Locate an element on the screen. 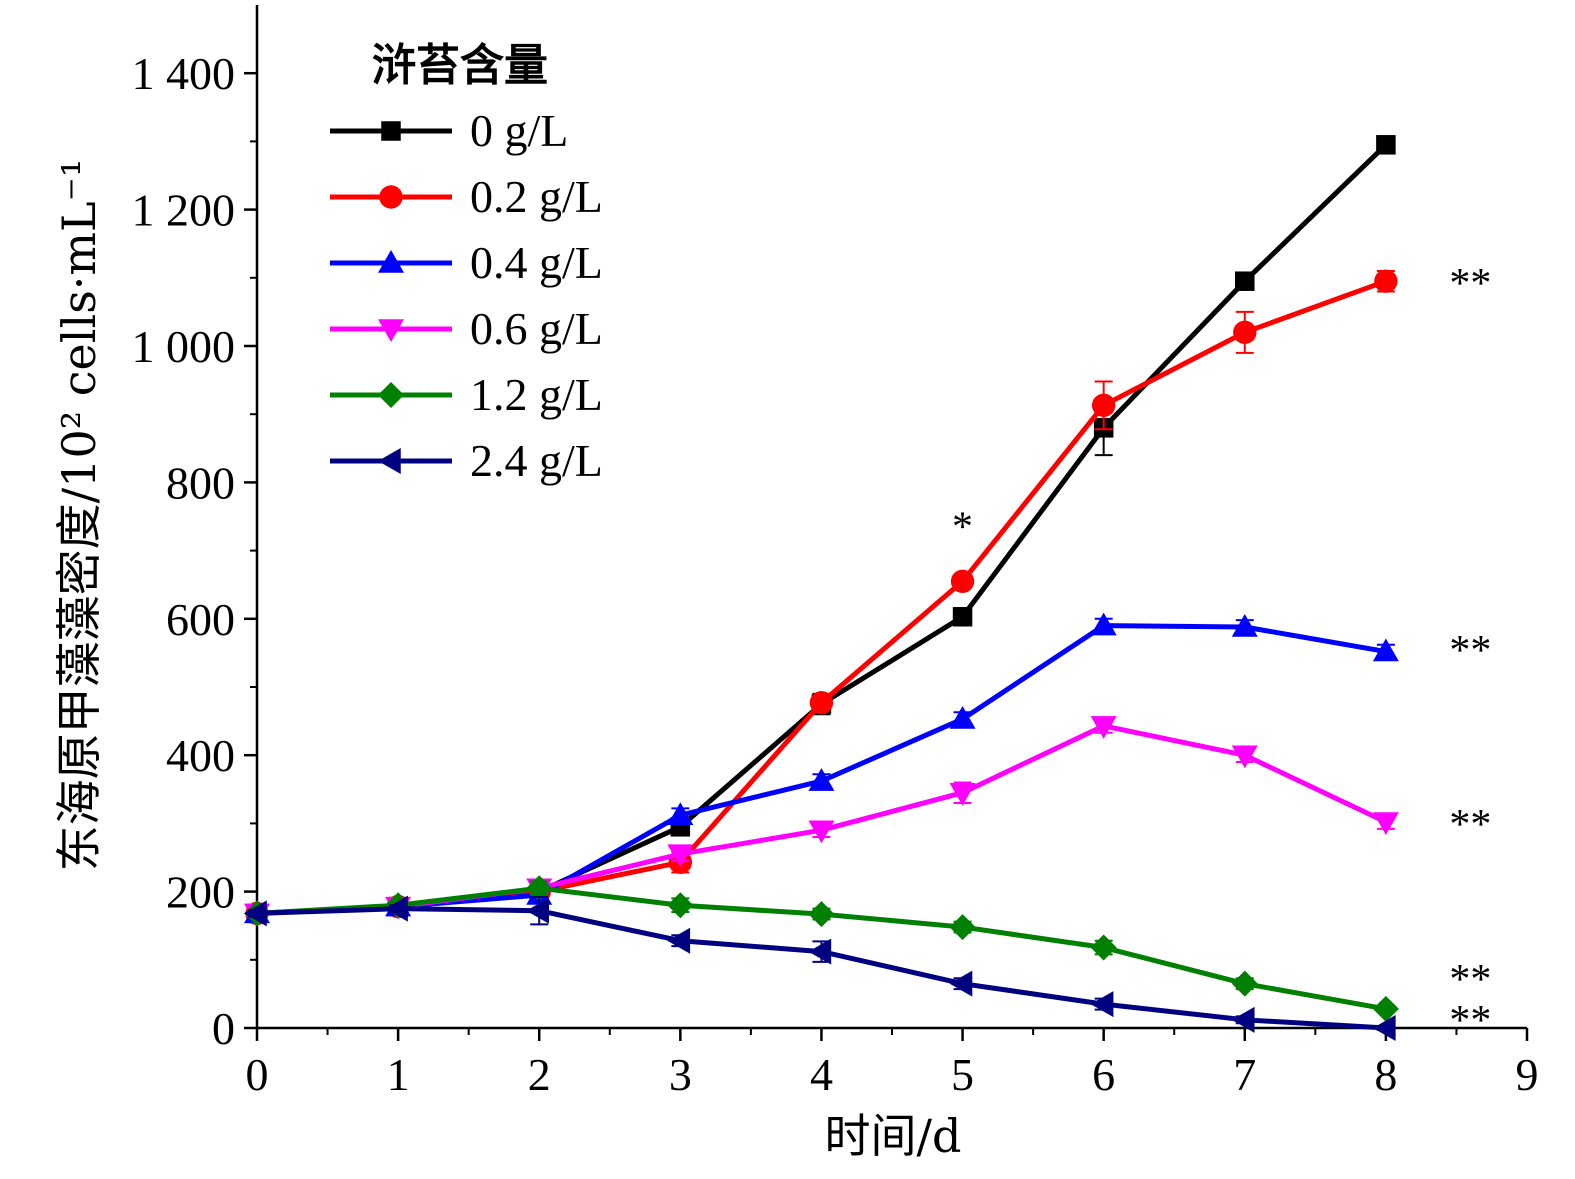  legend-title: 浒苔含量 is located at coordinates (460, 65).